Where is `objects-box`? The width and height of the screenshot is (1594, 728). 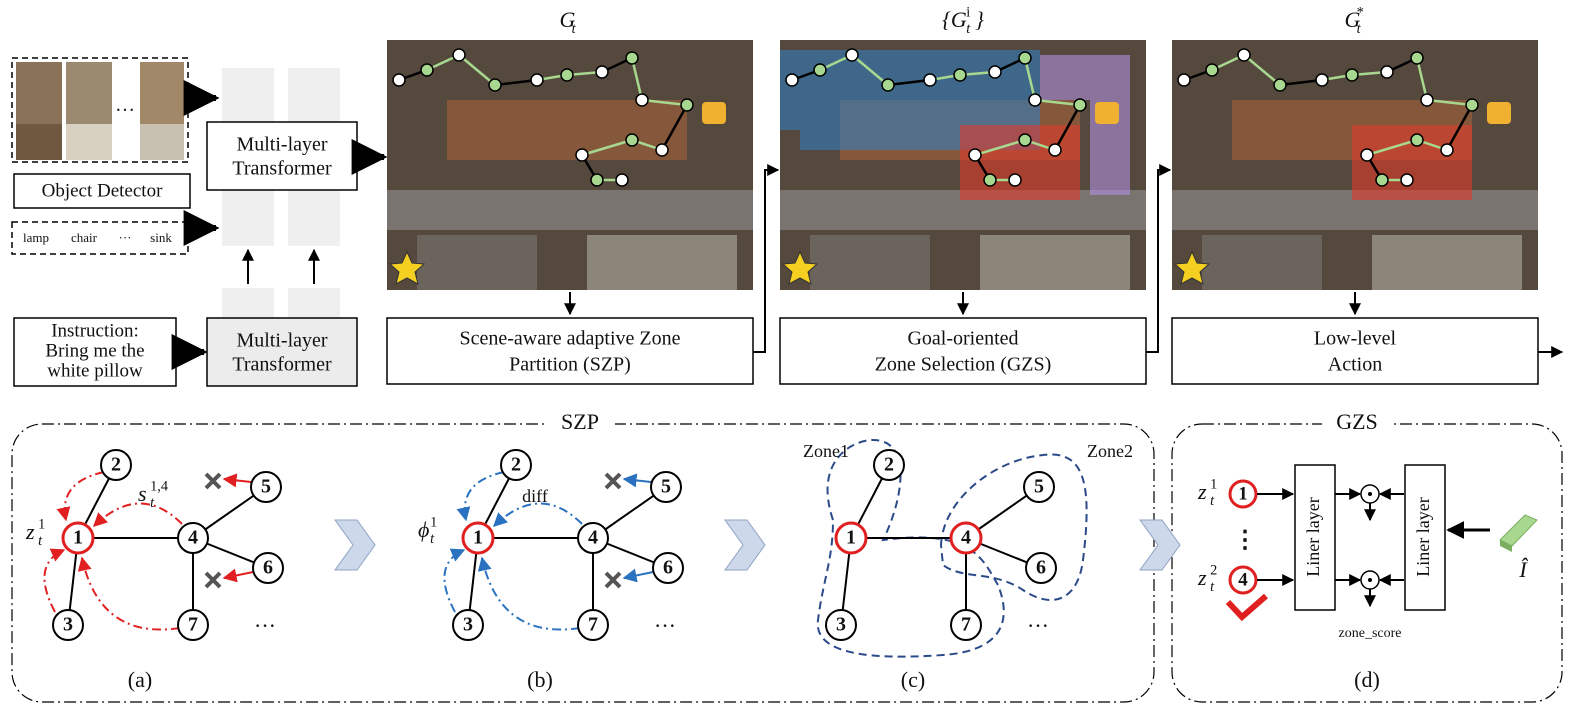 objects-box is located at coordinates (100, 238).